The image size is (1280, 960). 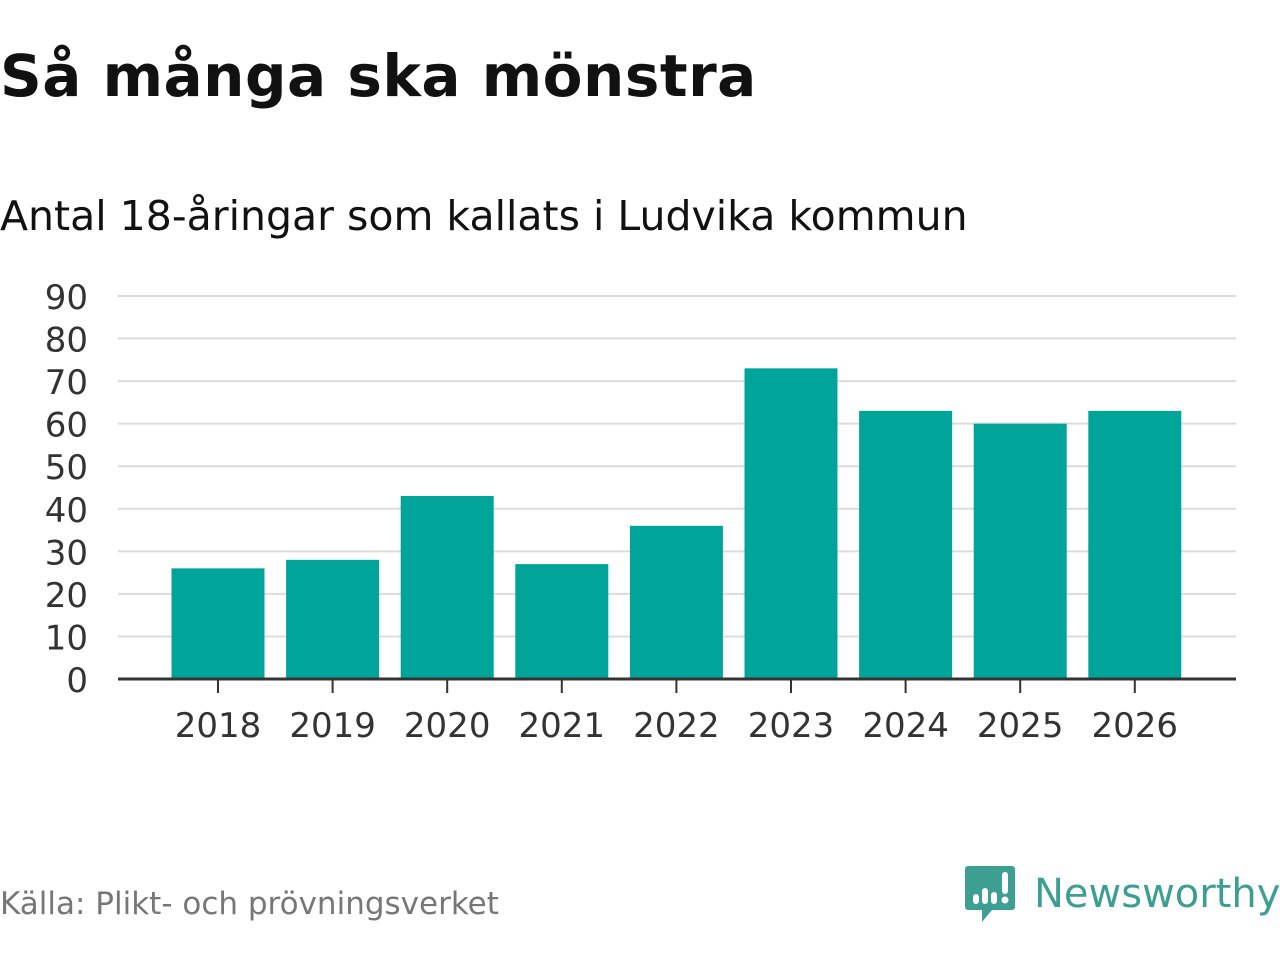 I want to click on bar-2024, so click(x=906, y=544).